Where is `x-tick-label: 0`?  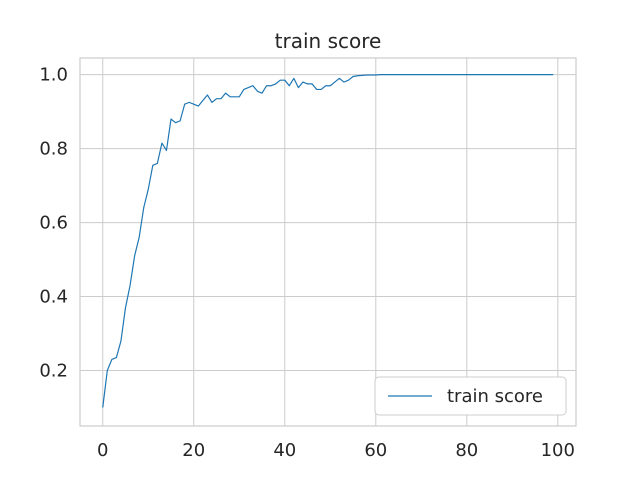 x-tick-label: 0 is located at coordinates (102, 450).